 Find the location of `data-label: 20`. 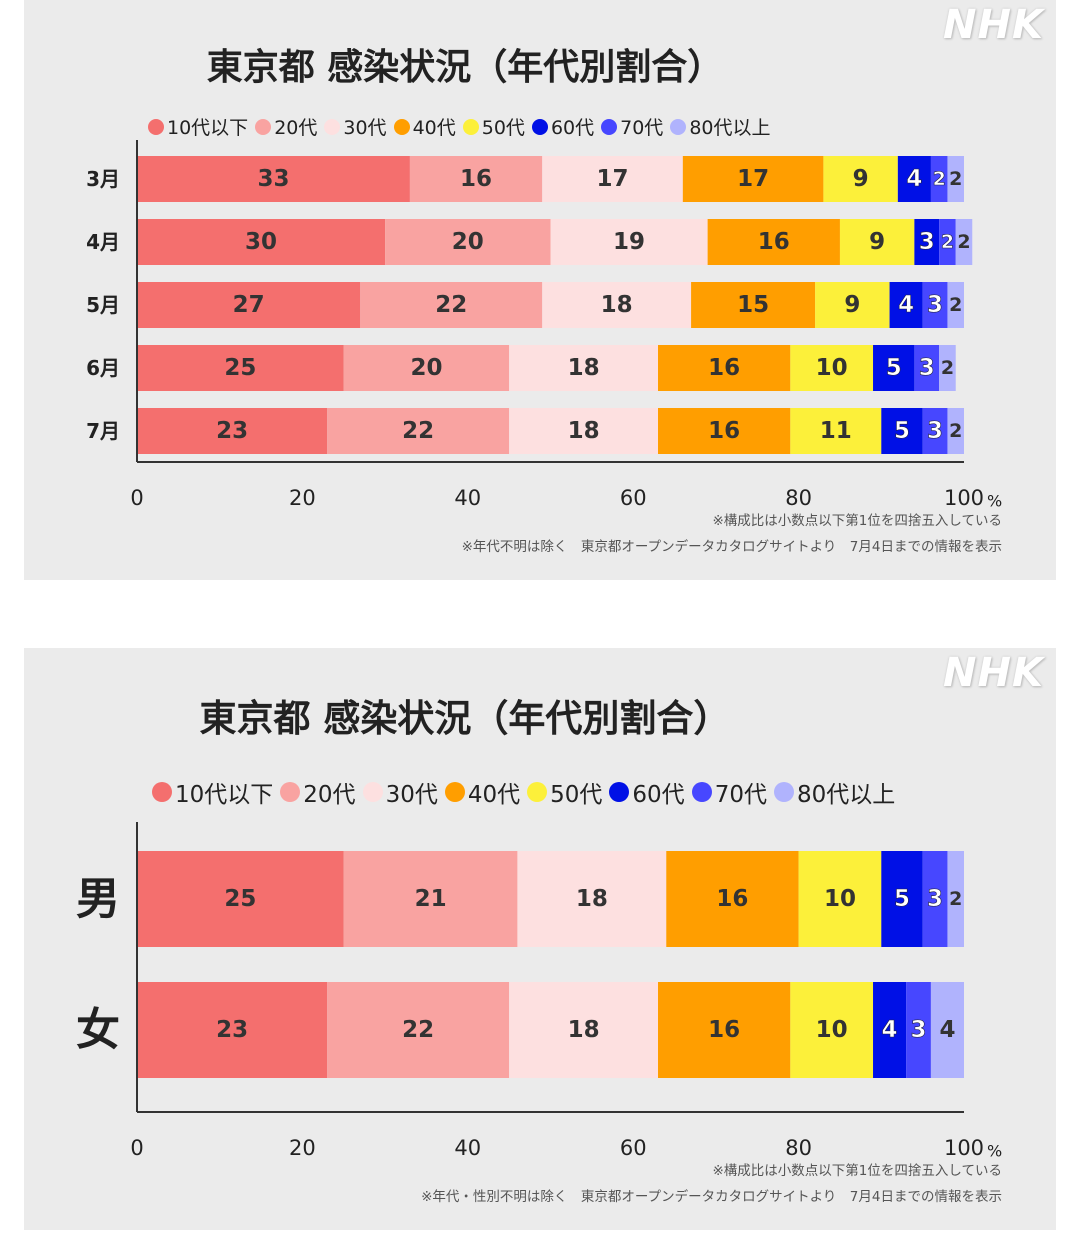

data-label: 20 is located at coordinates (468, 242).